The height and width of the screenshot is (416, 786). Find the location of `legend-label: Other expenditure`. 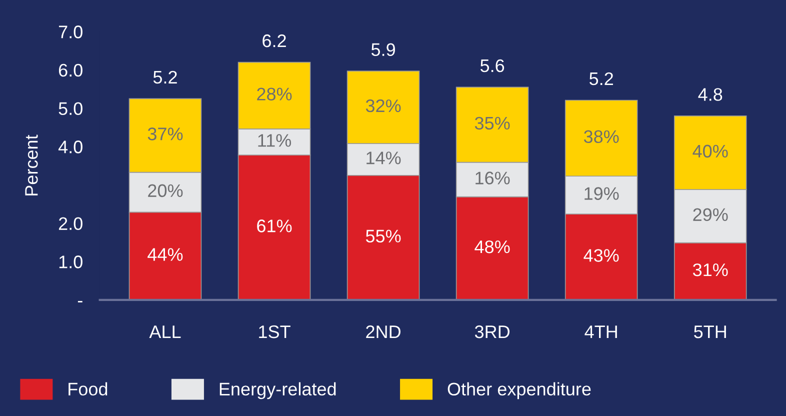

legend-label: Other expenditure is located at coordinates (519, 391).